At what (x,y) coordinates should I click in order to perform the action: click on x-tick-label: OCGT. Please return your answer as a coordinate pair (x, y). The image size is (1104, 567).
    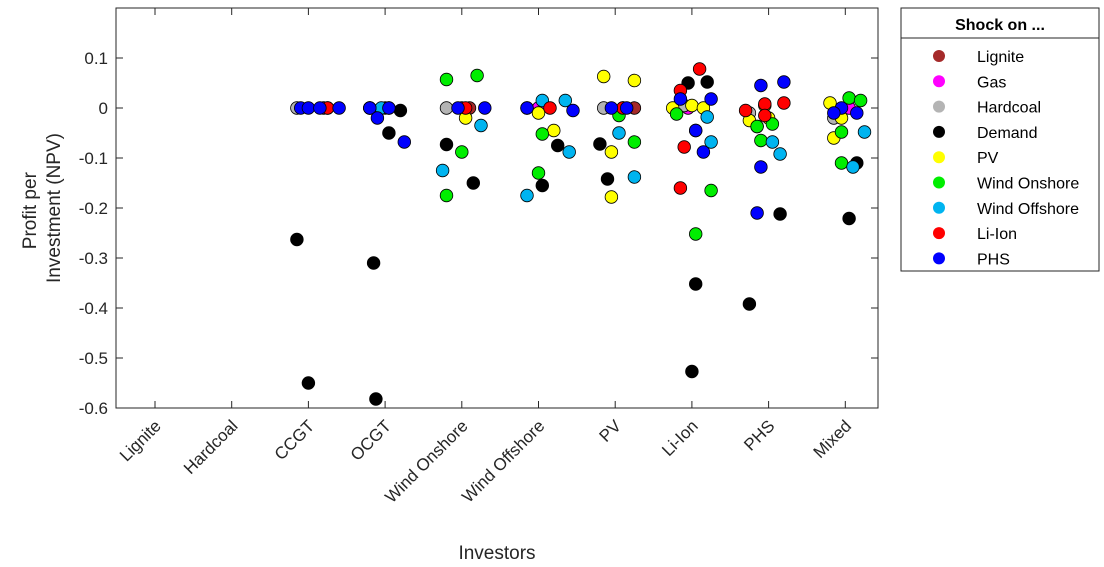
    Looking at the image, I should click on (371, 440).